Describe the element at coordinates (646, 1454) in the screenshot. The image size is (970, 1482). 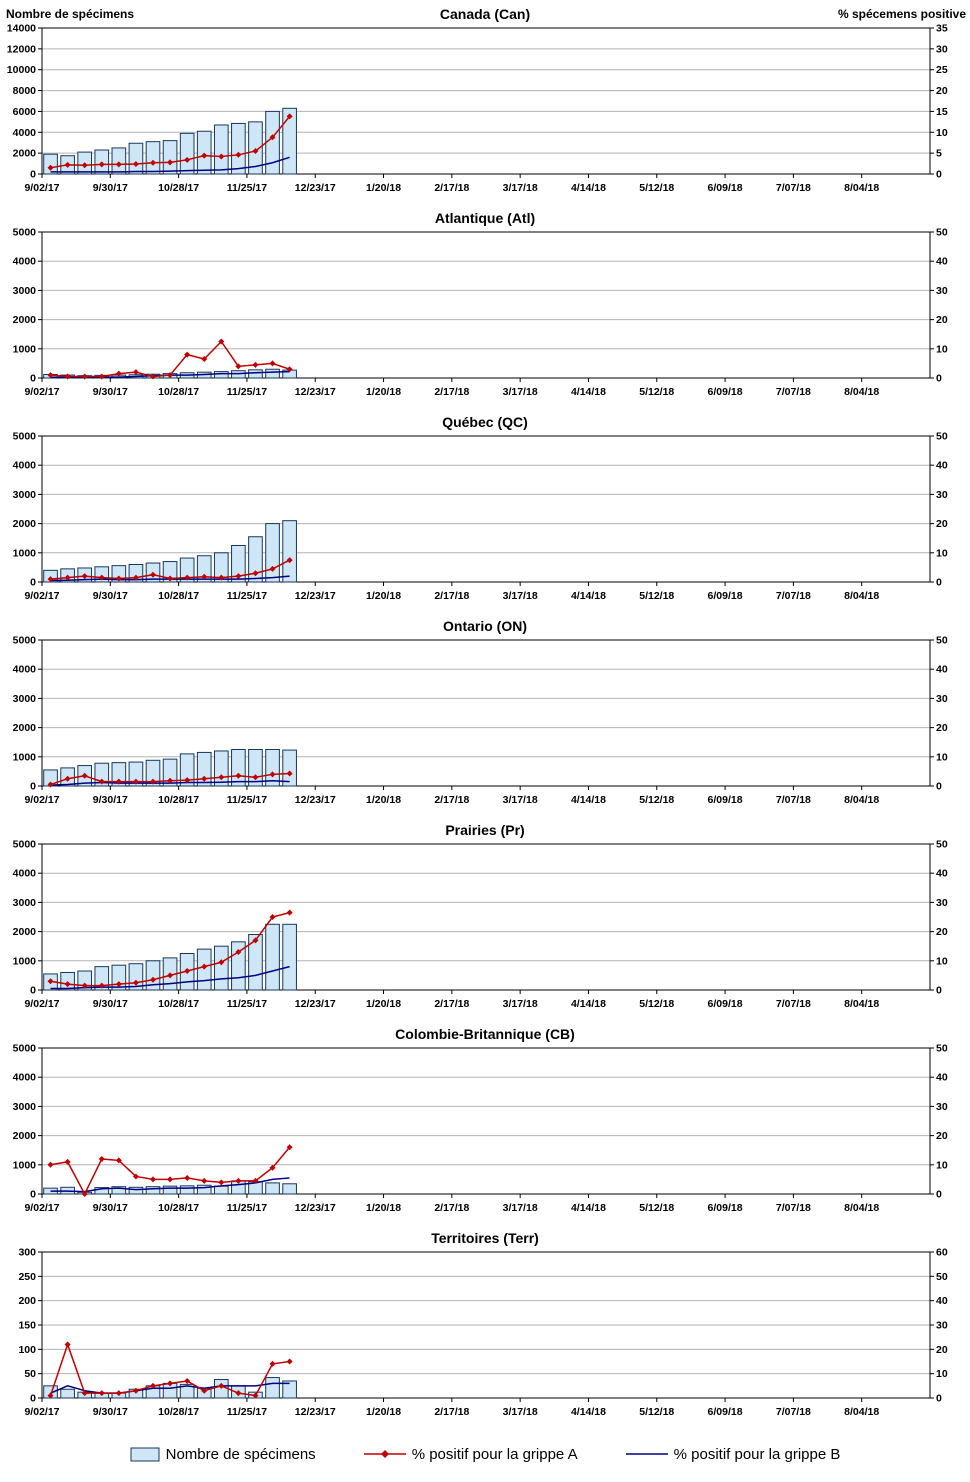
I see `grippe-b-line-icon` at that location.